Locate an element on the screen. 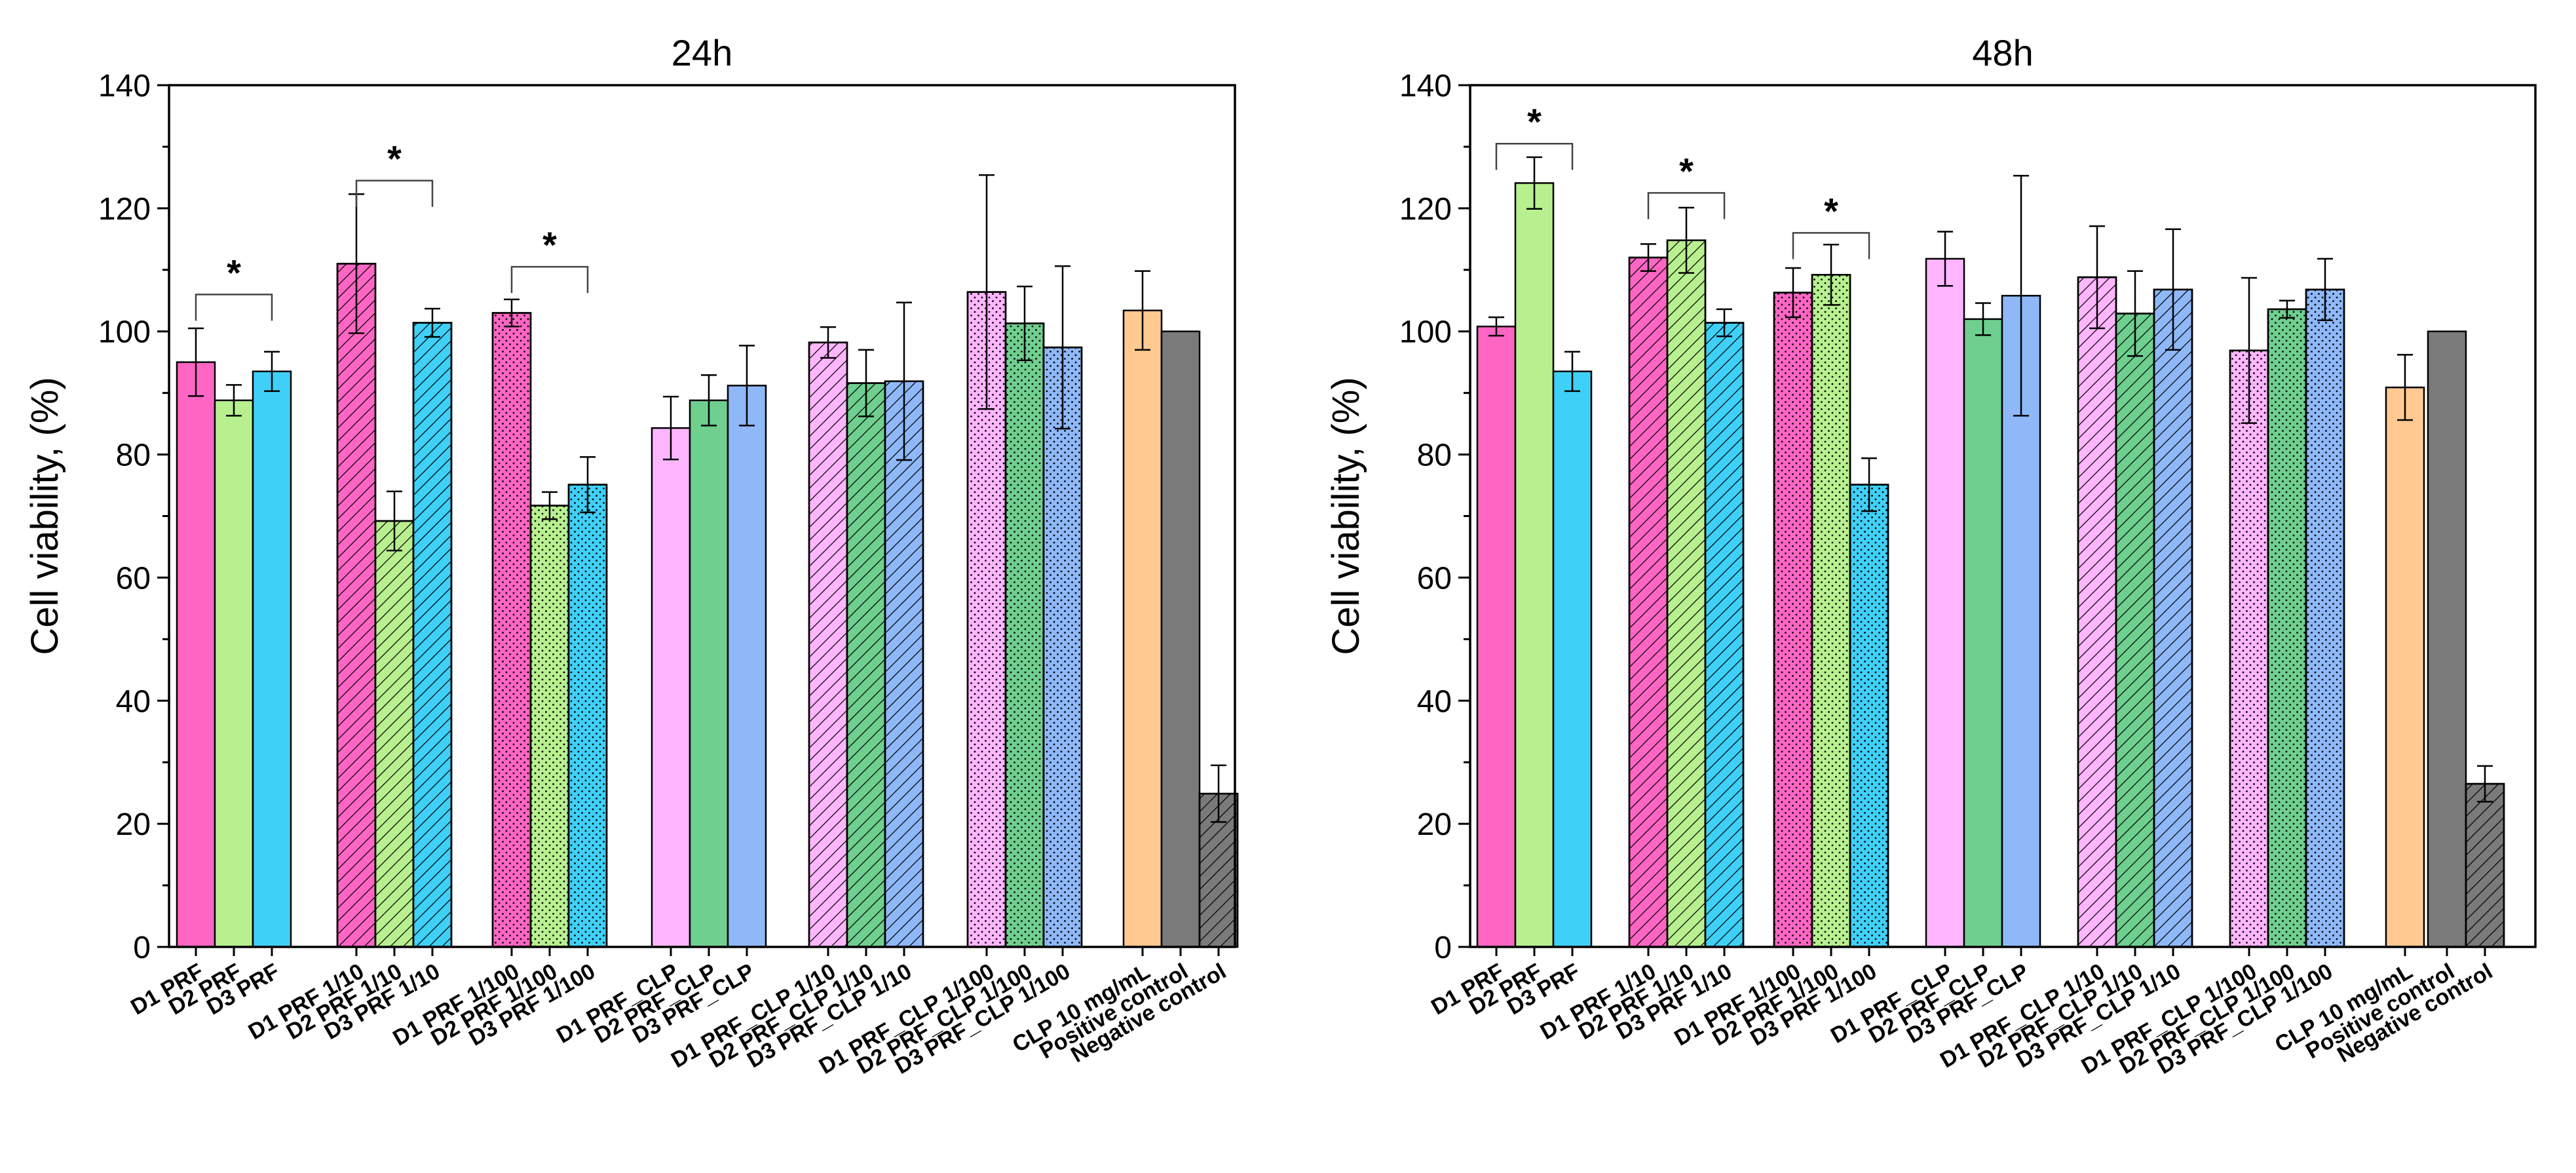 The height and width of the screenshot is (1173, 2576). y-tick-label: 80 is located at coordinates (133, 456).